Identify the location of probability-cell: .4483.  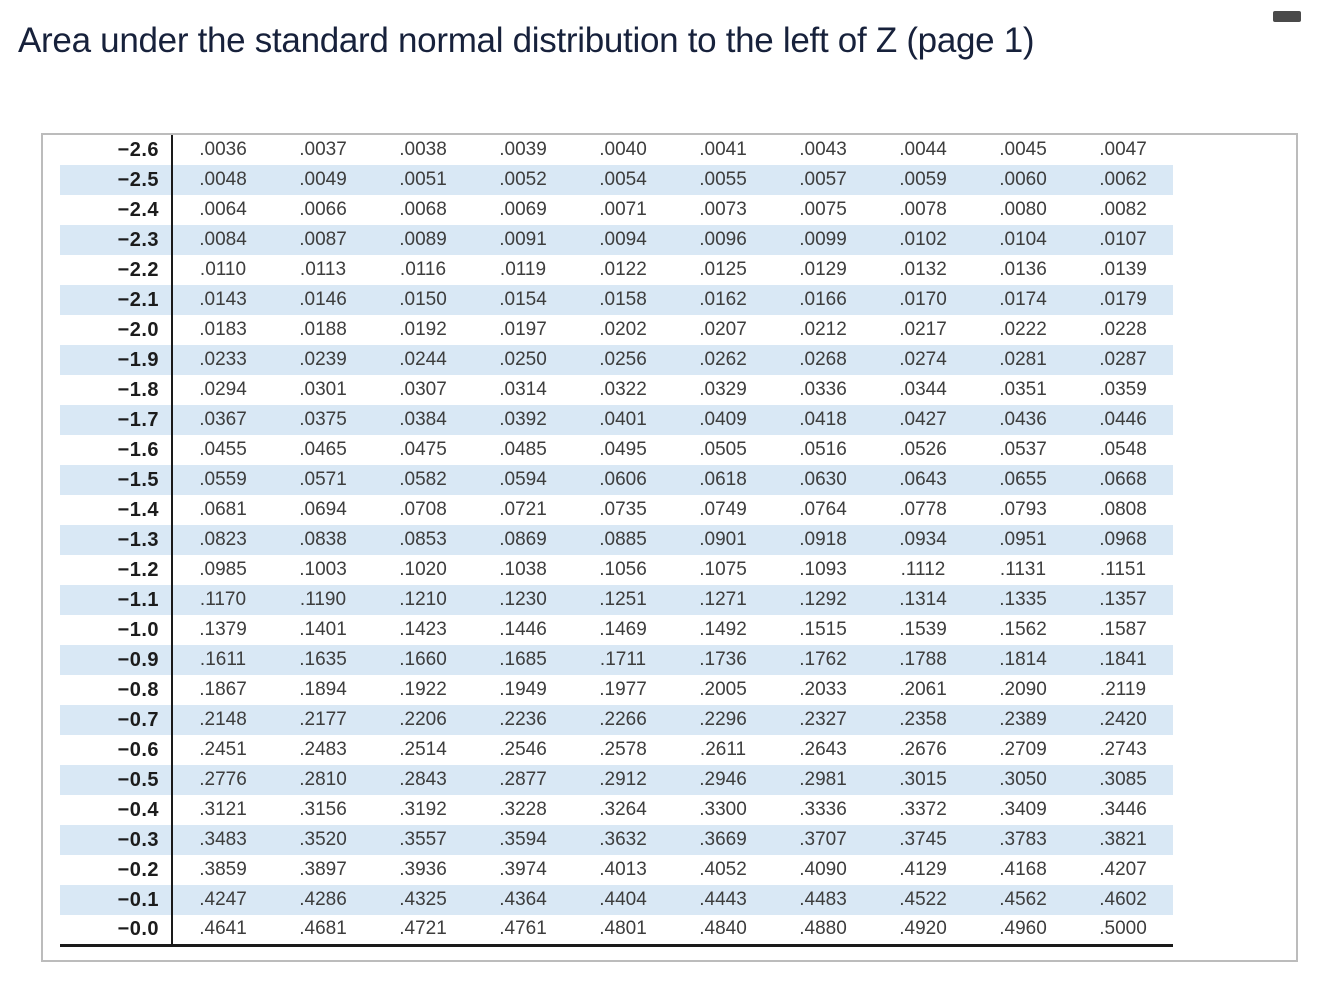
(823, 899).